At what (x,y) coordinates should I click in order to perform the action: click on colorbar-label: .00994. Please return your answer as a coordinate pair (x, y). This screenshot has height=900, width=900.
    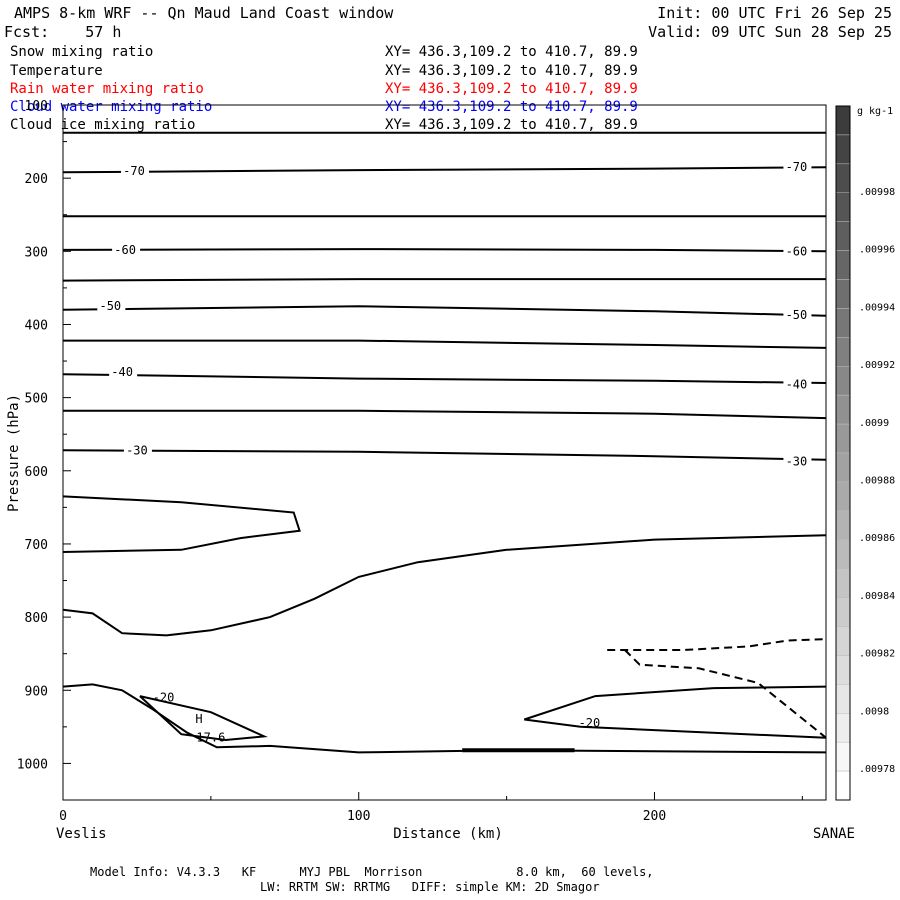
    Looking at the image, I should click on (877, 307).